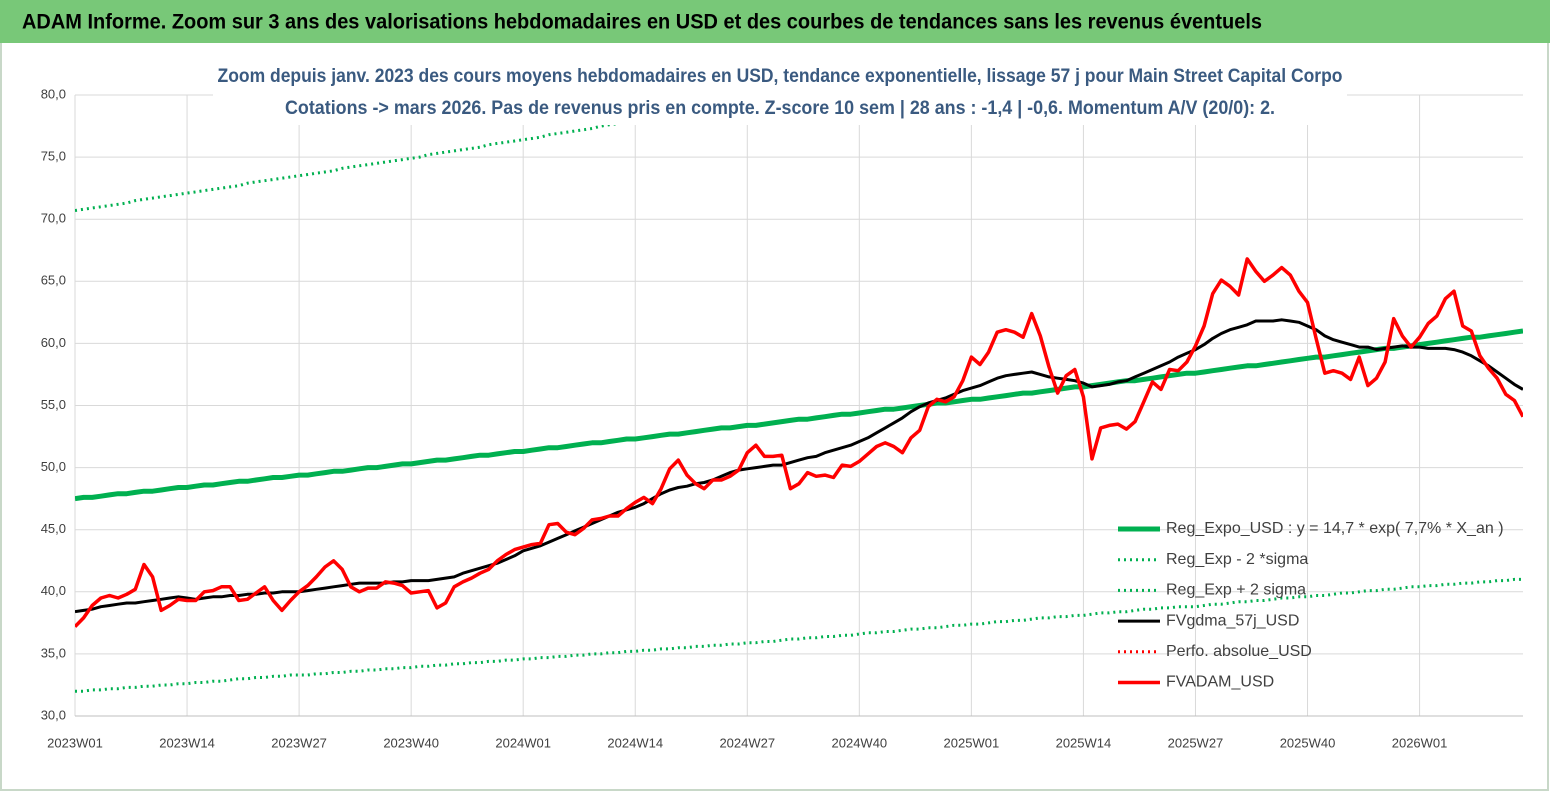  What do you see at coordinates (1084, 742) in the screenshot?
I see `x-tick-label: 2025W14` at bounding box center [1084, 742].